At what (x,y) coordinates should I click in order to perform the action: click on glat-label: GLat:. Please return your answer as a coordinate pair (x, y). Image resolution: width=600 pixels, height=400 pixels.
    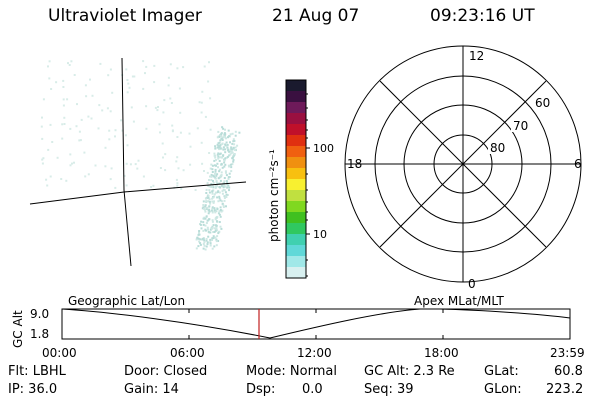
    Looking at the image, I should click on (501, 371).